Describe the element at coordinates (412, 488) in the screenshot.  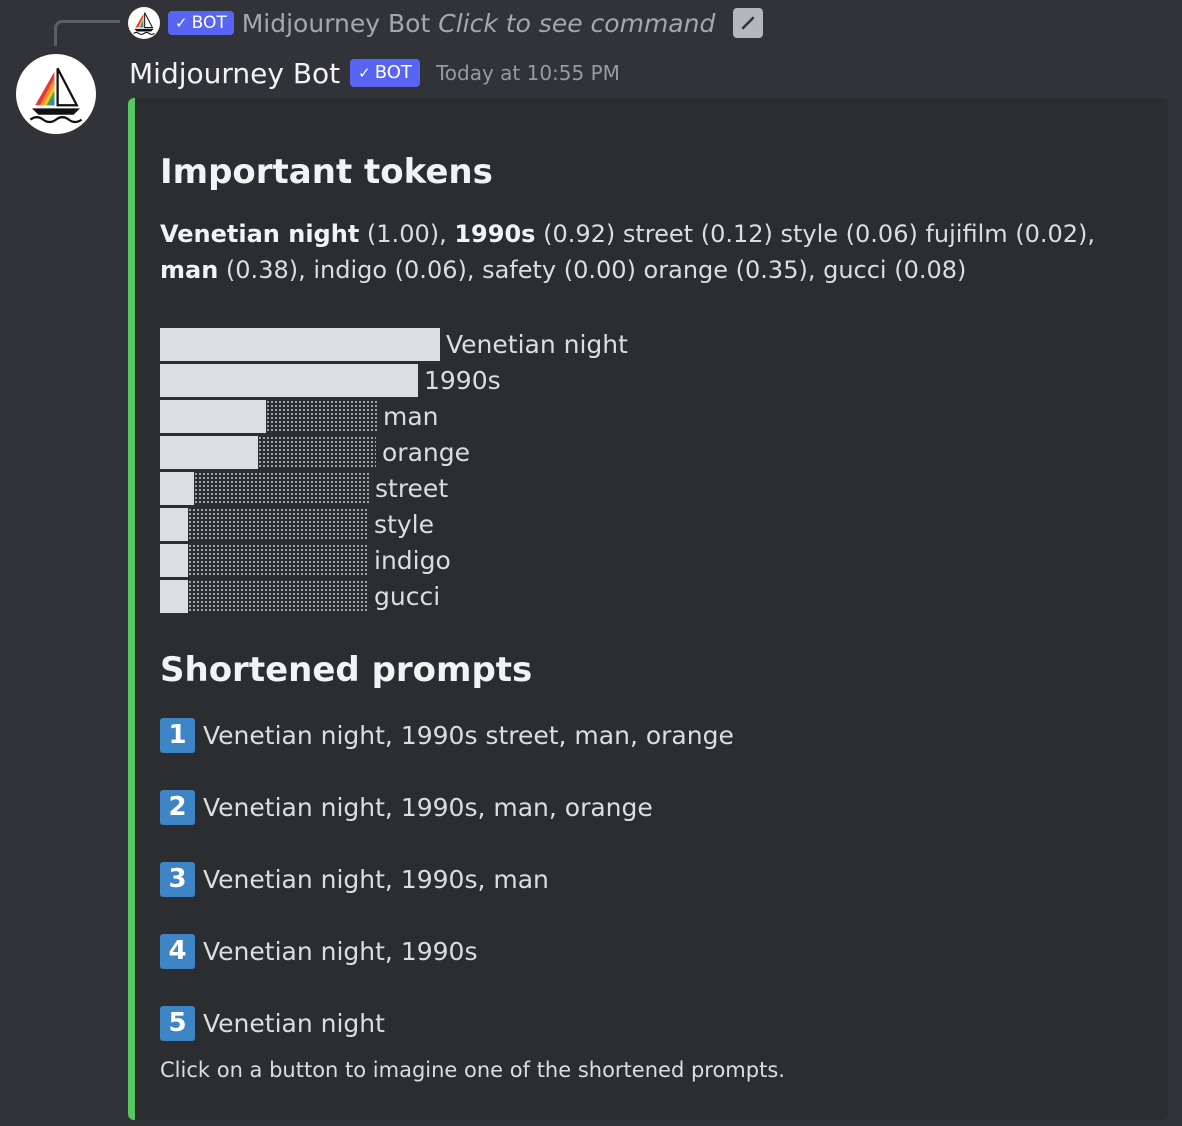
I see `chart-bar-label: street` at that location.